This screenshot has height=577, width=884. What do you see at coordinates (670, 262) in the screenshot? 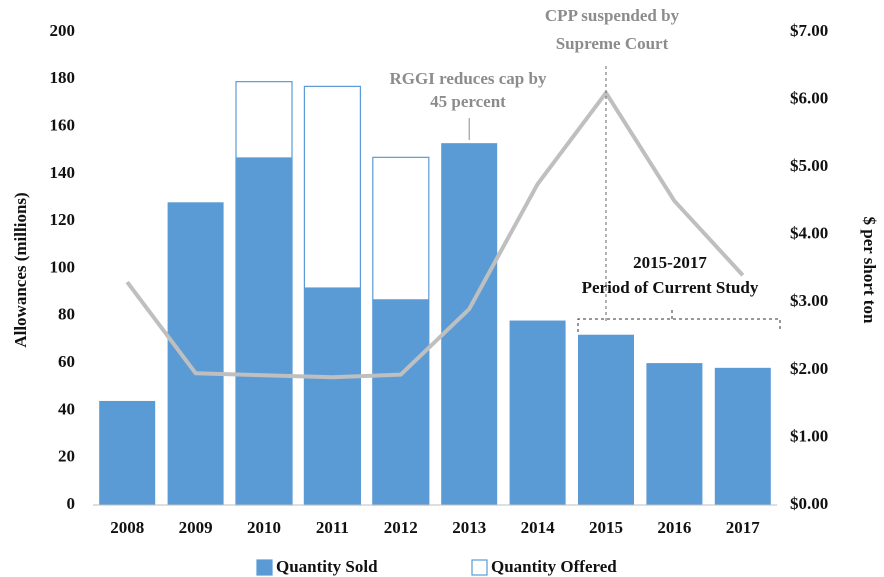
I see `annotation: 2015-2017` at bounding box center [670, 262].